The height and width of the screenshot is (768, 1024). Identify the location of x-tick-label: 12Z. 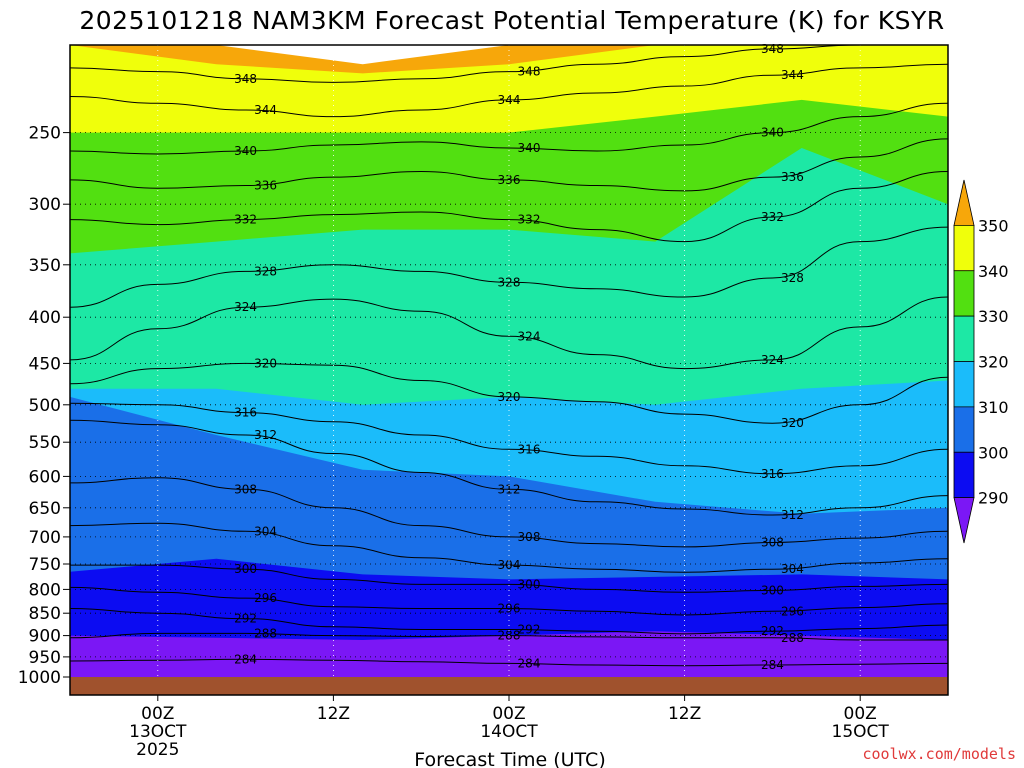
(333, 714).